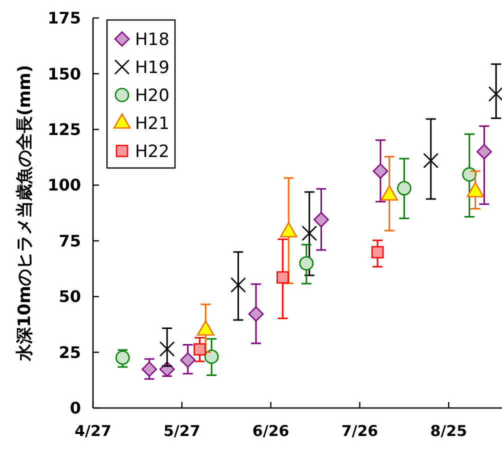 This screenshot has width=502, height=452. Describe the element at coordinates (152, 152) in the screenshot. I see `legend-label: H22` at that location.